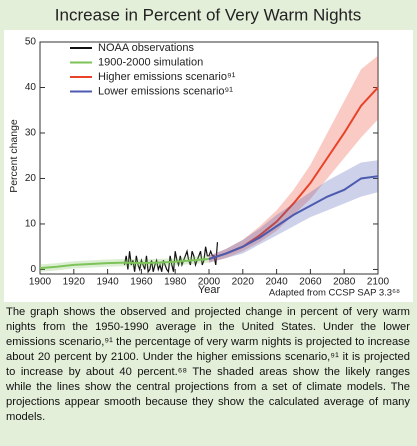 This screenshot has height=446, width=417. What do you see at coordinates (378, 282) in the screenshot?
I see `x-tick-label: 2100` at bounding box center [378, 282].